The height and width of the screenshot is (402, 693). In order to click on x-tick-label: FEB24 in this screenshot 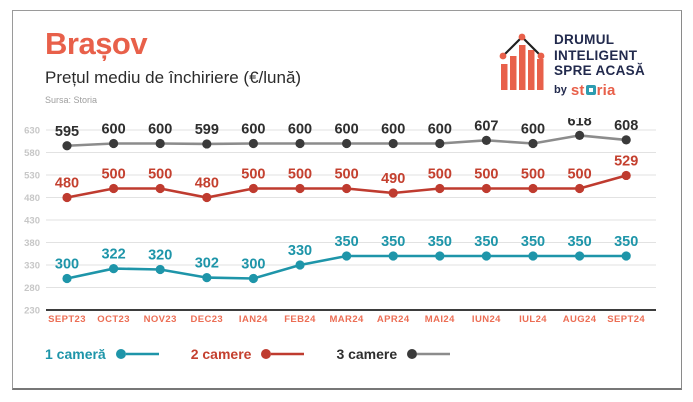, I will do `click(300, 319)`.